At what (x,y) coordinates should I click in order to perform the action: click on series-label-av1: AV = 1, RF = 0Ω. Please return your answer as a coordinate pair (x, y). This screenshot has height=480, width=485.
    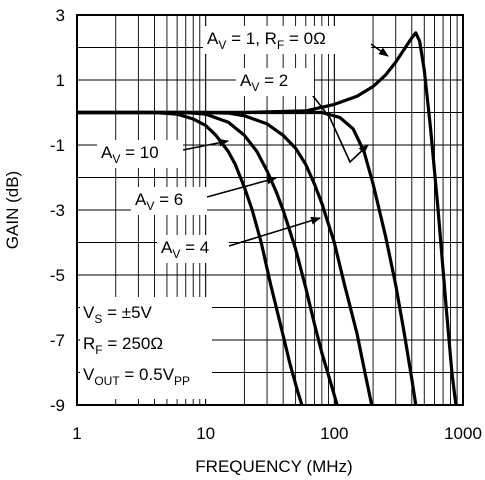
    Looking at the image, I should click on (266, 40).